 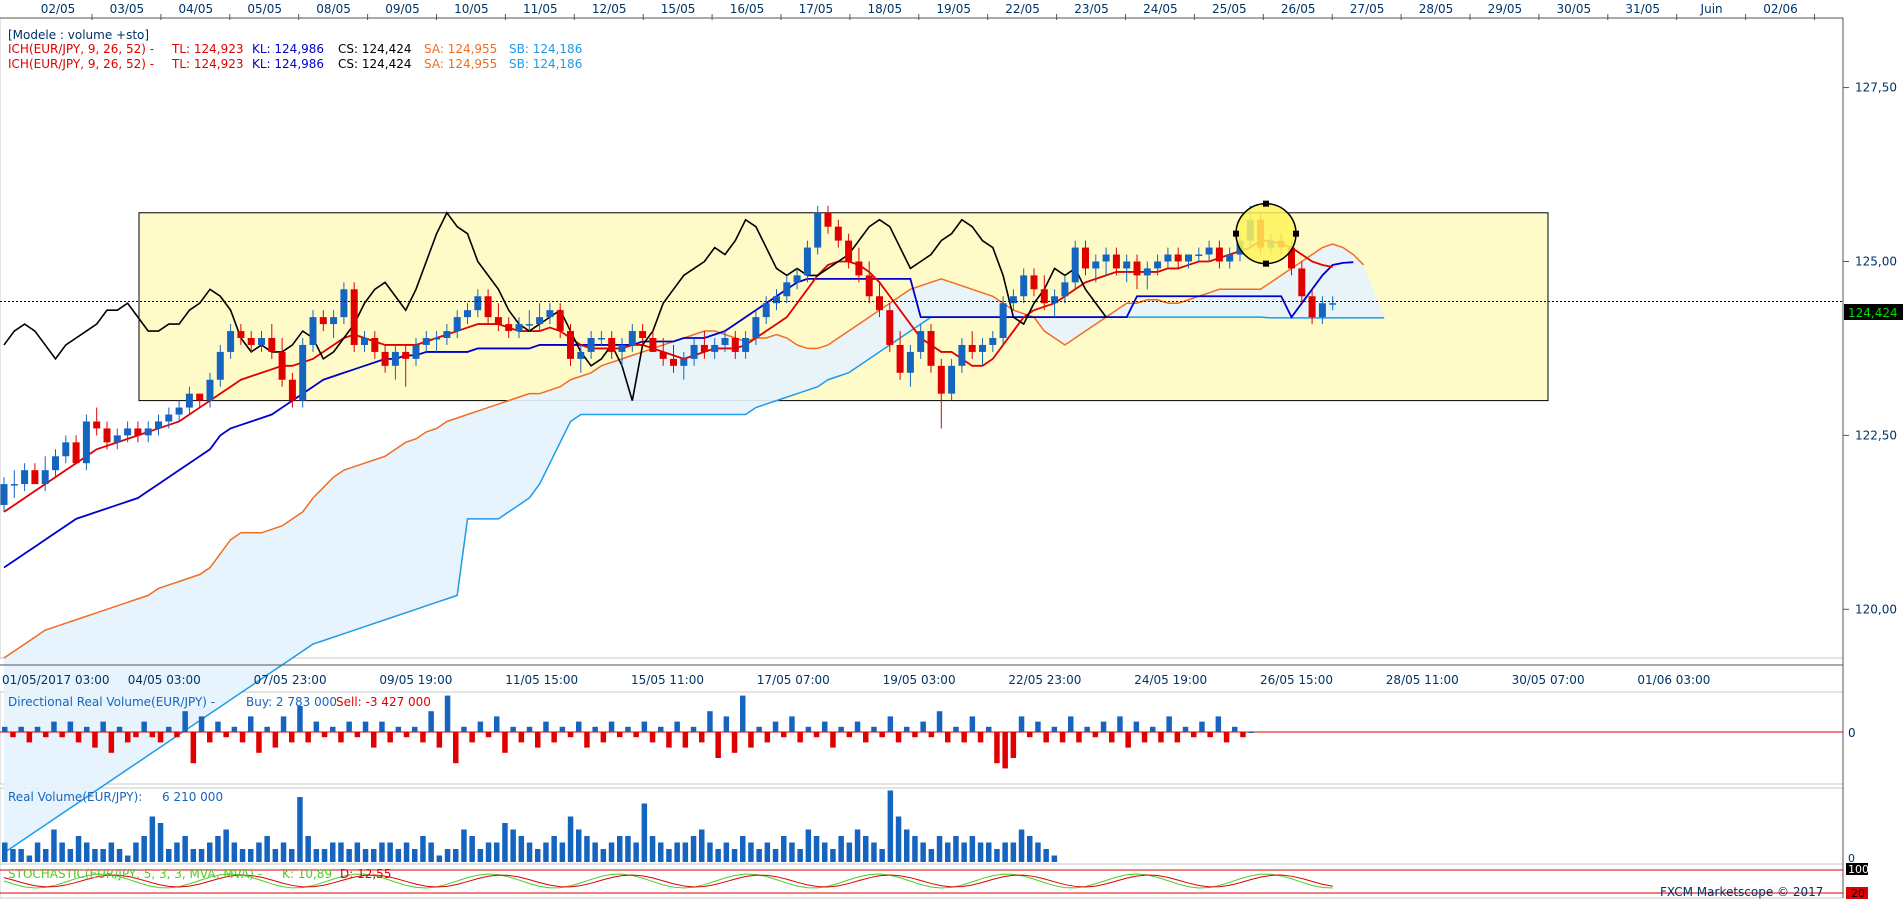 What do you see at coordinates (1876, 435) in the screenshot?
I see `price-axis-label: 122,50` at bounding box center [1876, 435].